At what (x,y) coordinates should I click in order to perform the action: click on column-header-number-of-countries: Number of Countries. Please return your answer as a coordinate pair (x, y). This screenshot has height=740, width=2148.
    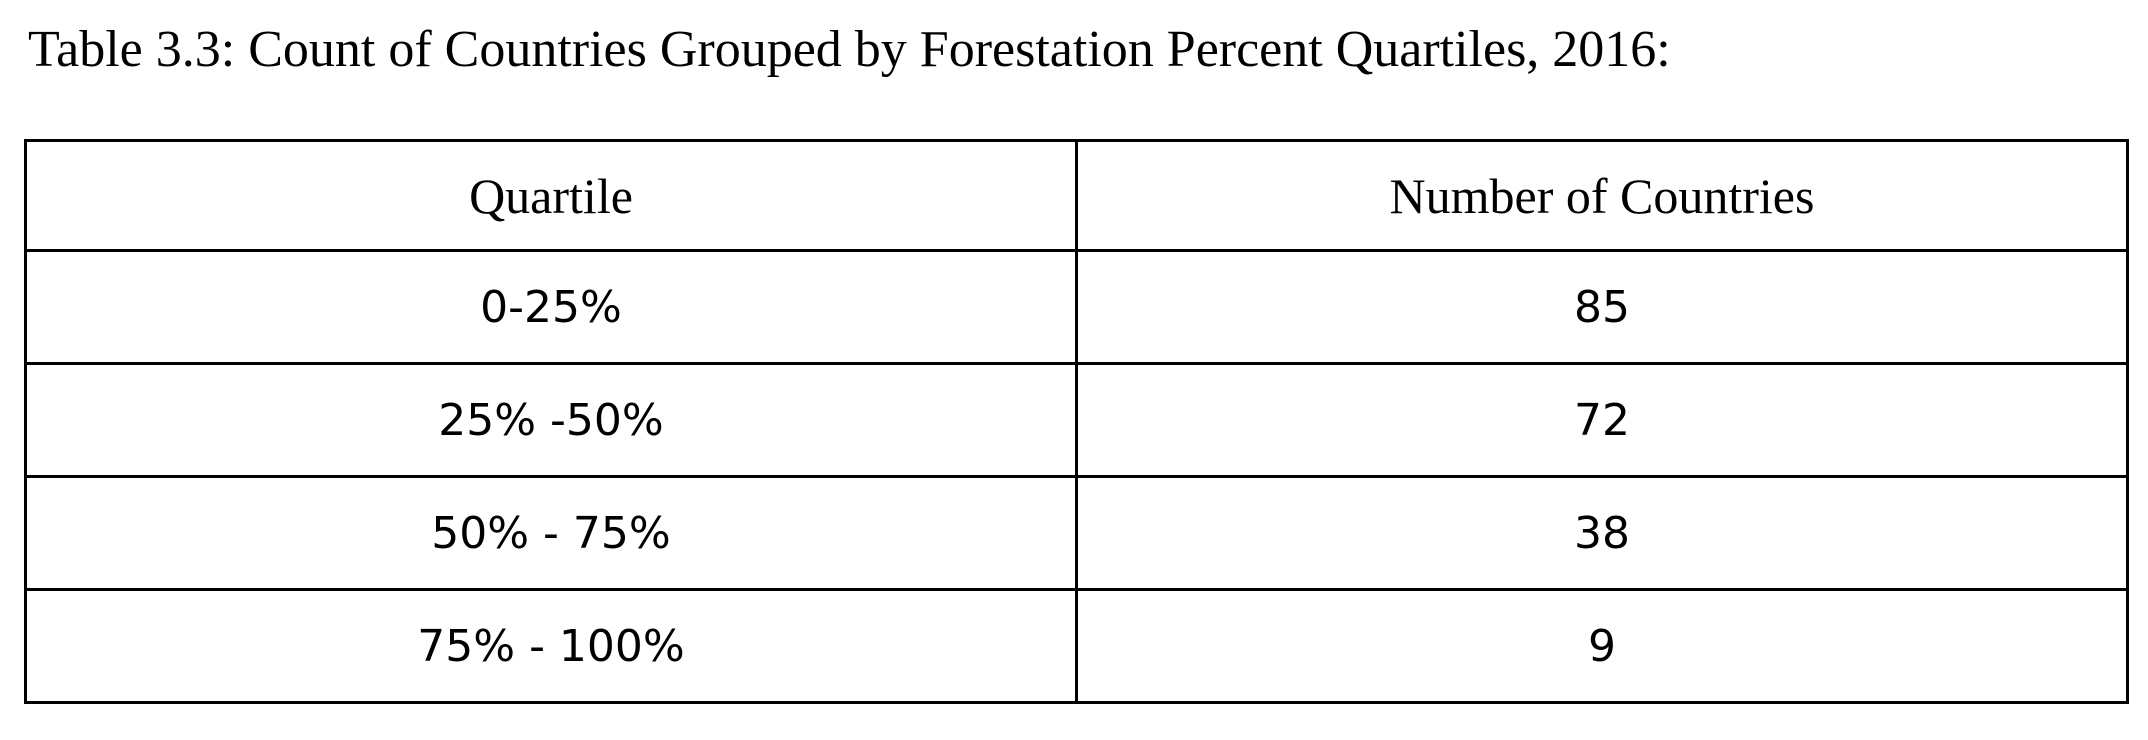
    Looking at the image, I should click on (1602, 195).